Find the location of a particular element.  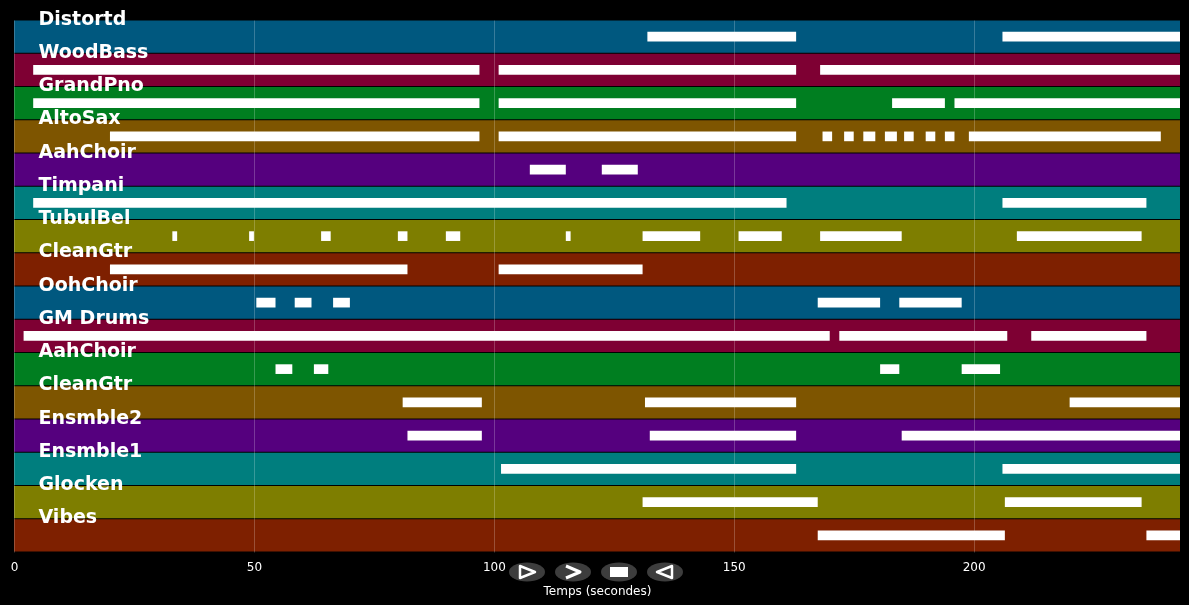

y-tick-label: Glocken is located at coordinates (81, 483).